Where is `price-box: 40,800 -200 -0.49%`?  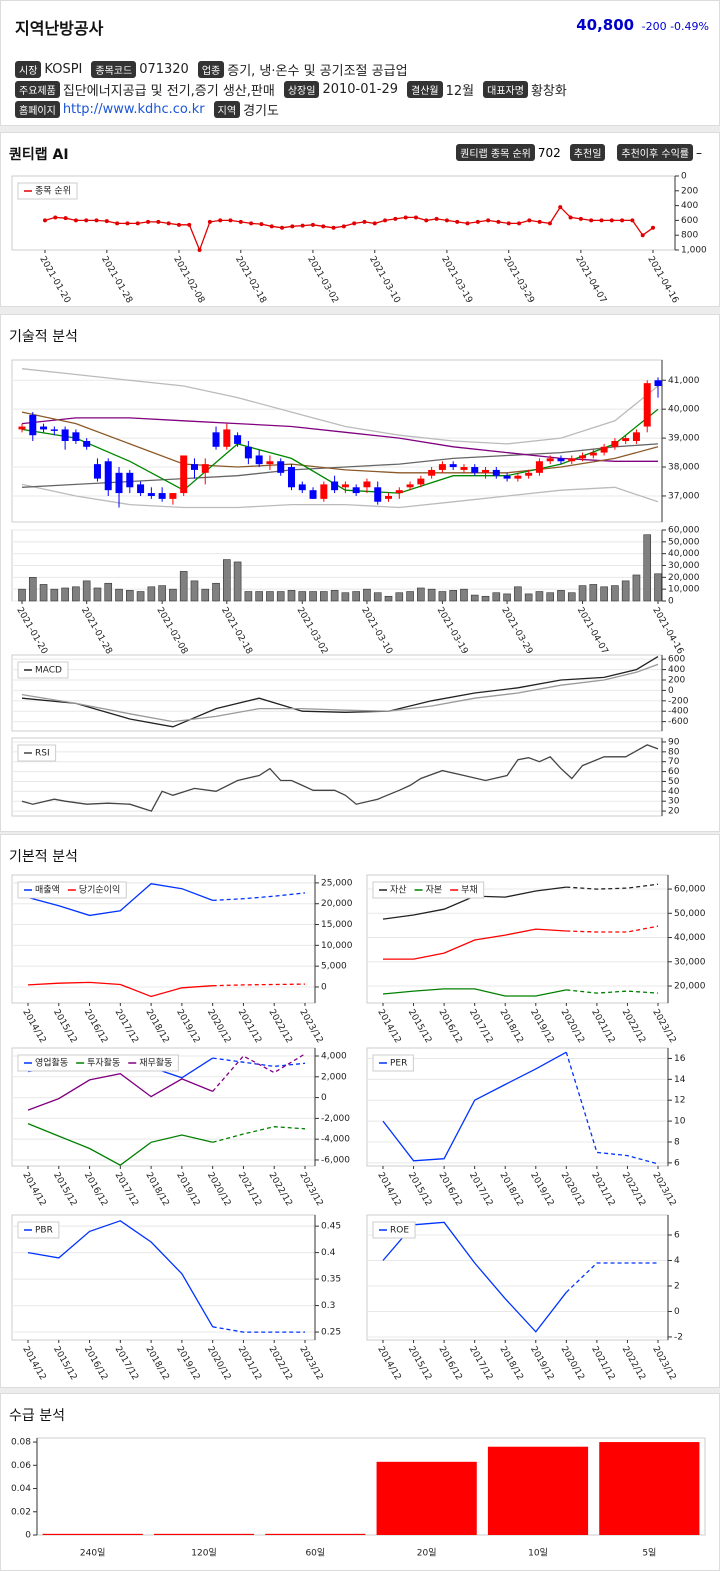 price-box: 40,800 -200 -0.49% is located at coordinates (642, 25).